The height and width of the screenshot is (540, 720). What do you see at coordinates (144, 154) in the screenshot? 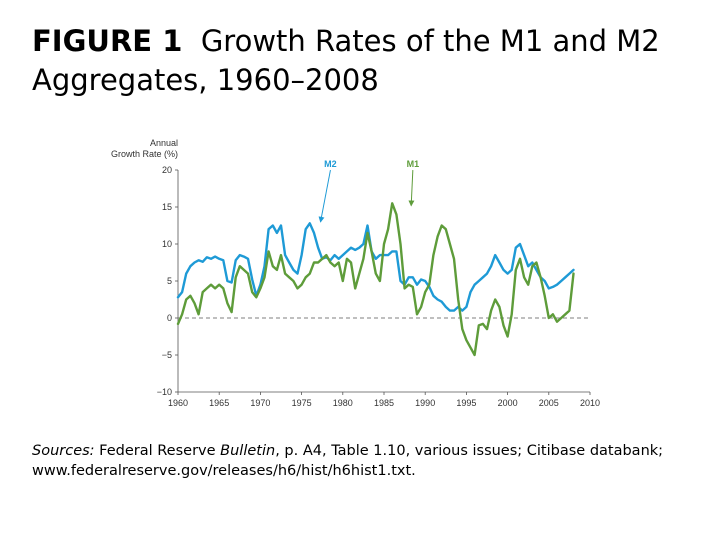
I see `y-axis-label-line2: Growth Rate (%)` at bounding box center [144, 154].